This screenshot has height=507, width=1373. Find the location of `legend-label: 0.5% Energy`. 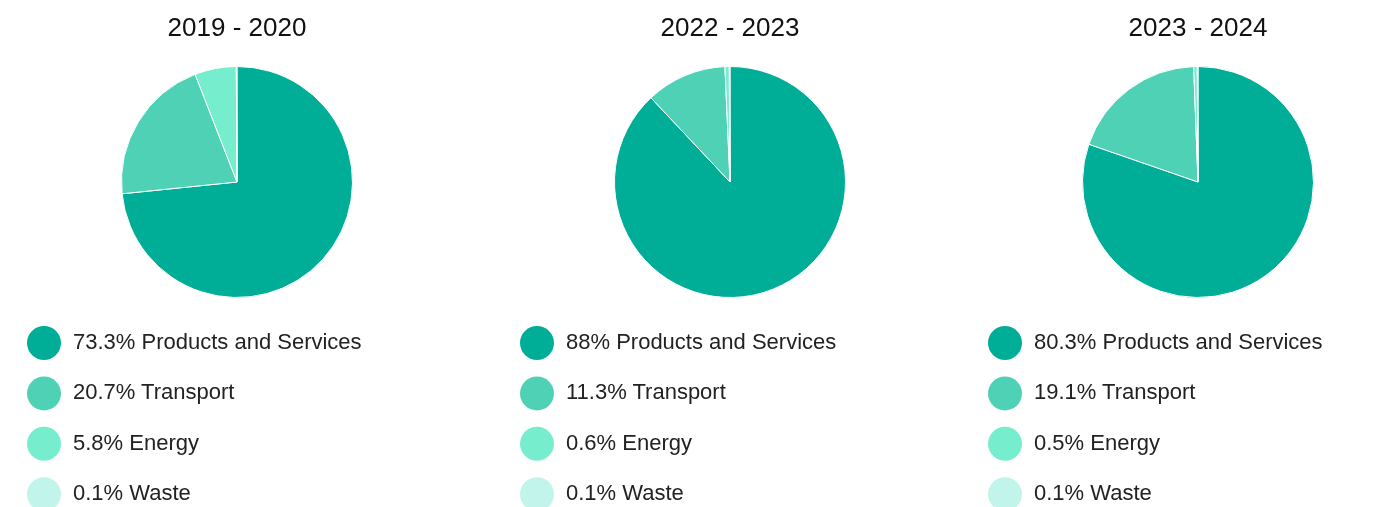

legend-label: 0.5% Energy is located at coordinates (1097, 442).